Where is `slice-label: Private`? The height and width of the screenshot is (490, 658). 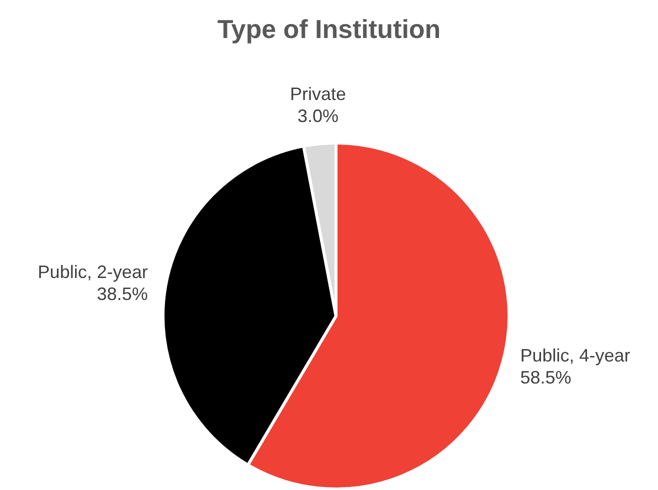 slice-label: Private is located at coordinates (318, 94).